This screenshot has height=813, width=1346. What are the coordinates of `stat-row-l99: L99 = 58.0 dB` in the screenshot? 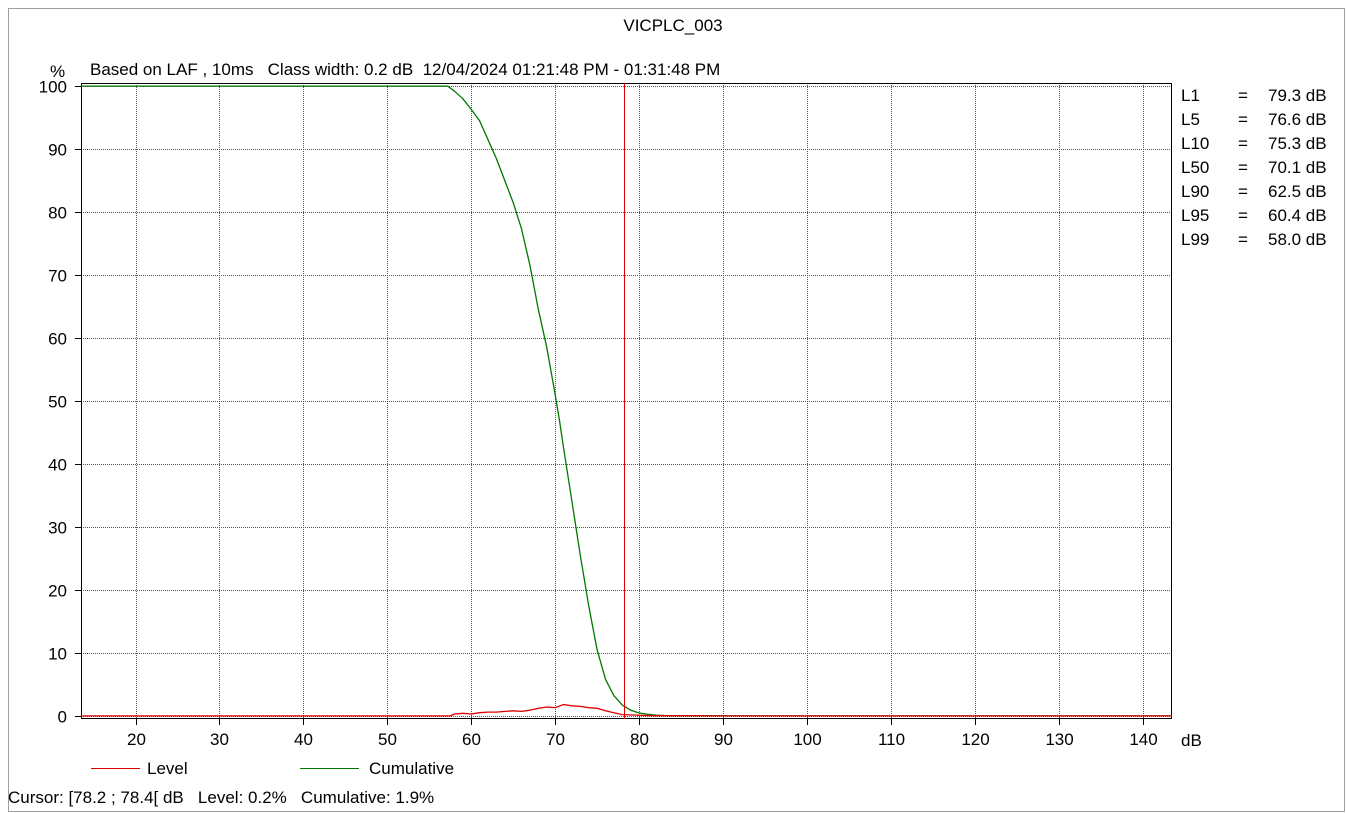 It's located at (1254, 280).